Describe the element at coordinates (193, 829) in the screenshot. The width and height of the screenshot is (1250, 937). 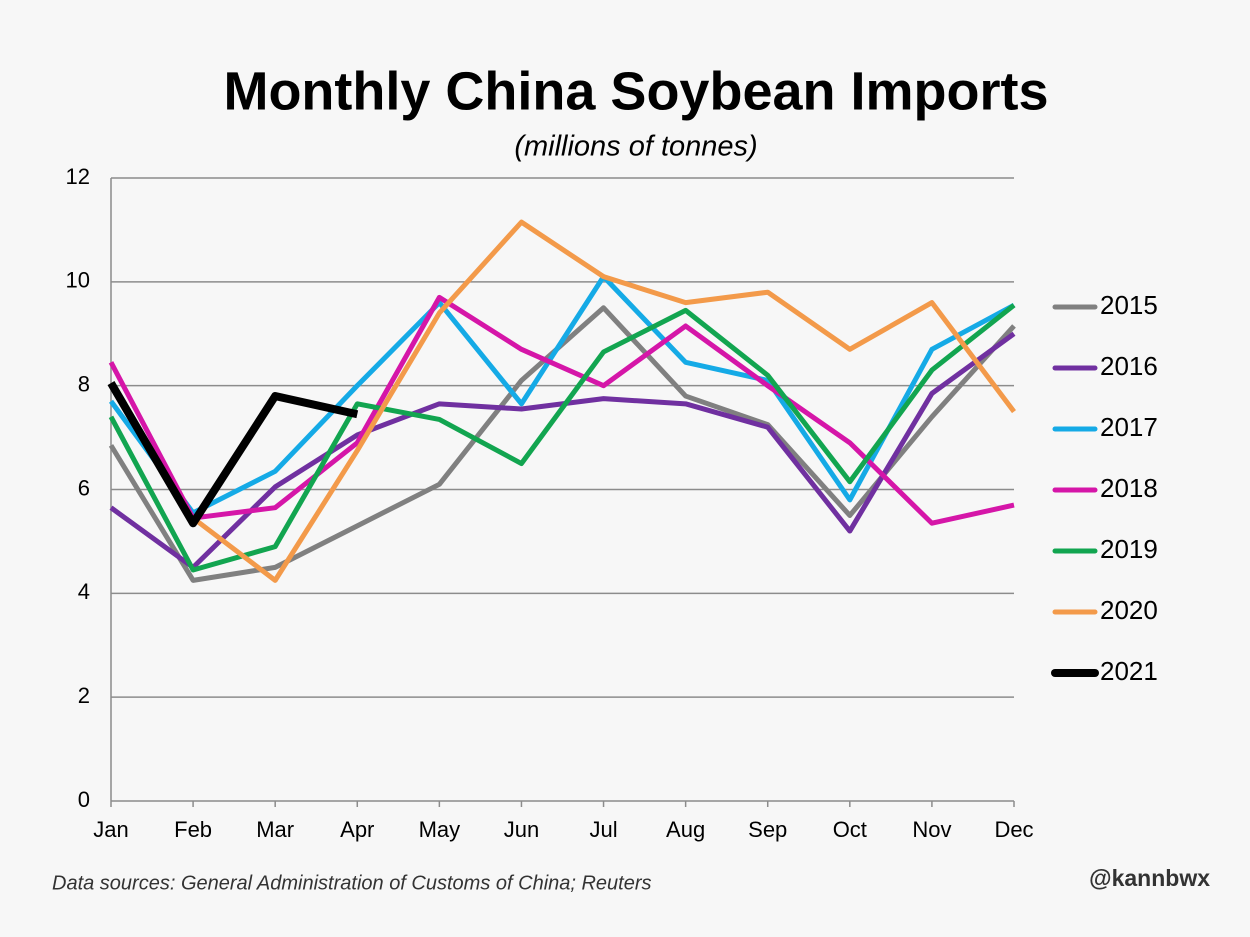
I see `x-tick-label: Feb` at that location.